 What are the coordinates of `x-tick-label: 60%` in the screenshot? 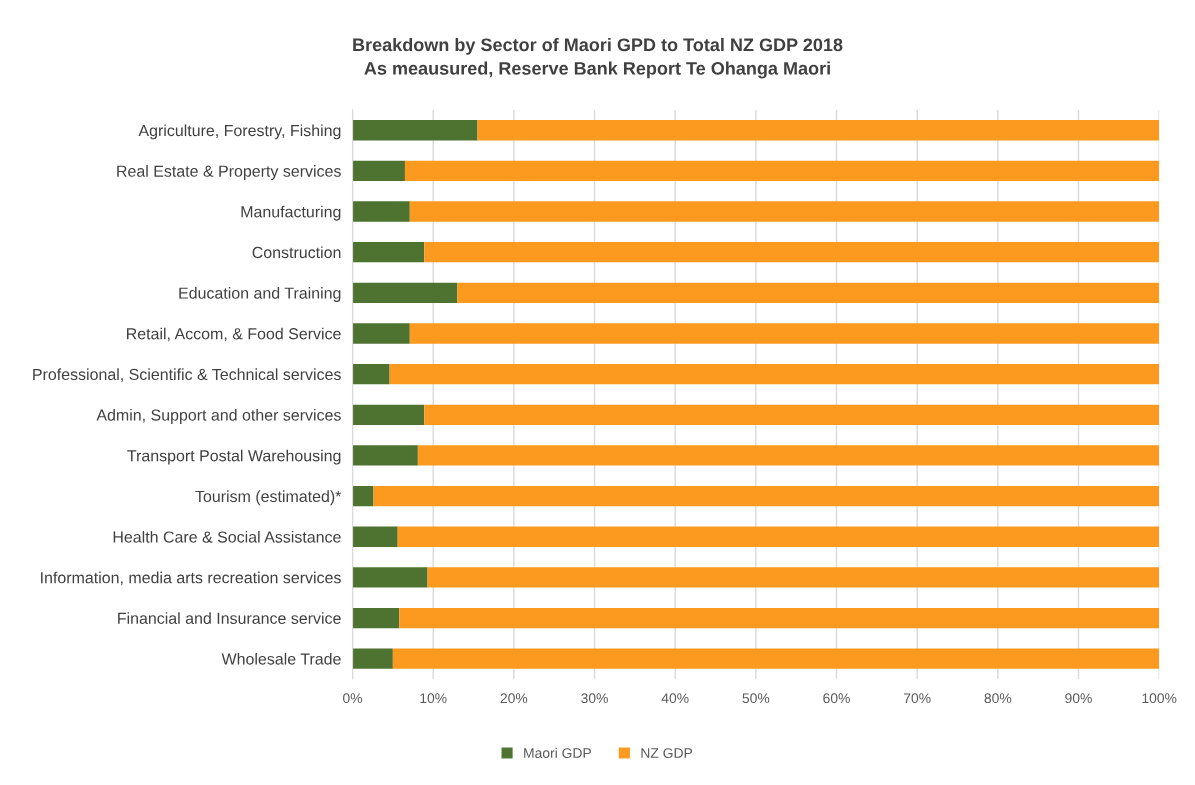 It's located at (836, 698).